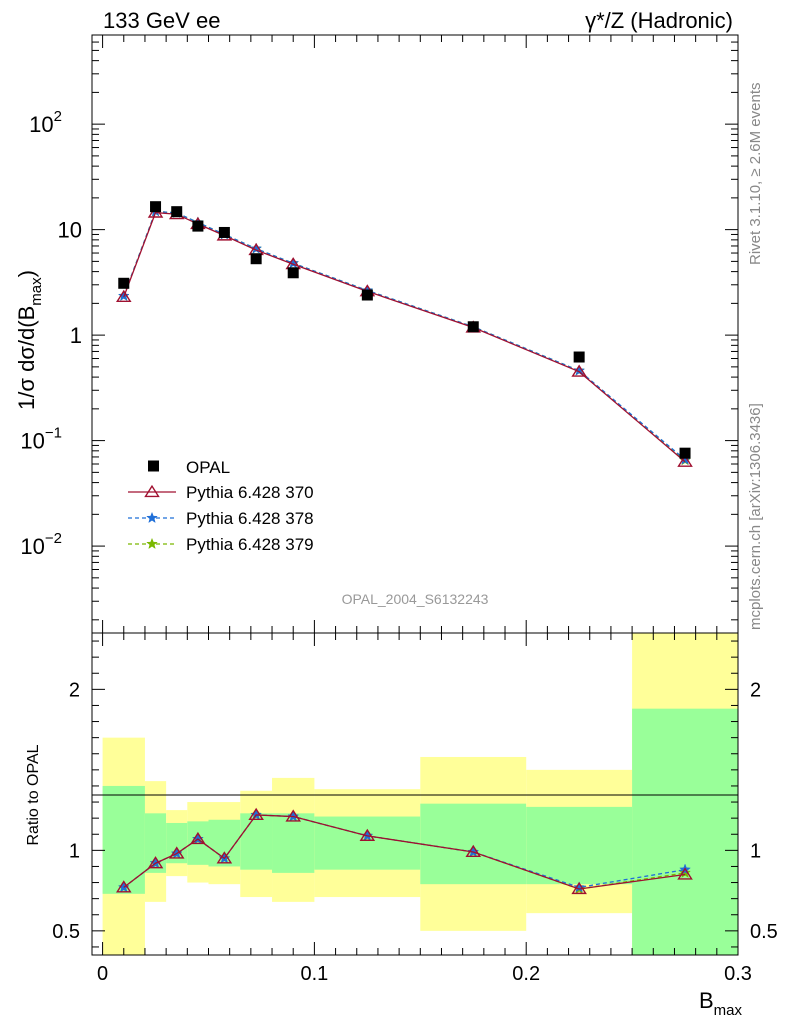 This screenshot has height=1024, width=786. What do you see at coordinates (706, 1000) in the screenshot?
I see `x-label-main: B` at bounding box center [706, 1000].